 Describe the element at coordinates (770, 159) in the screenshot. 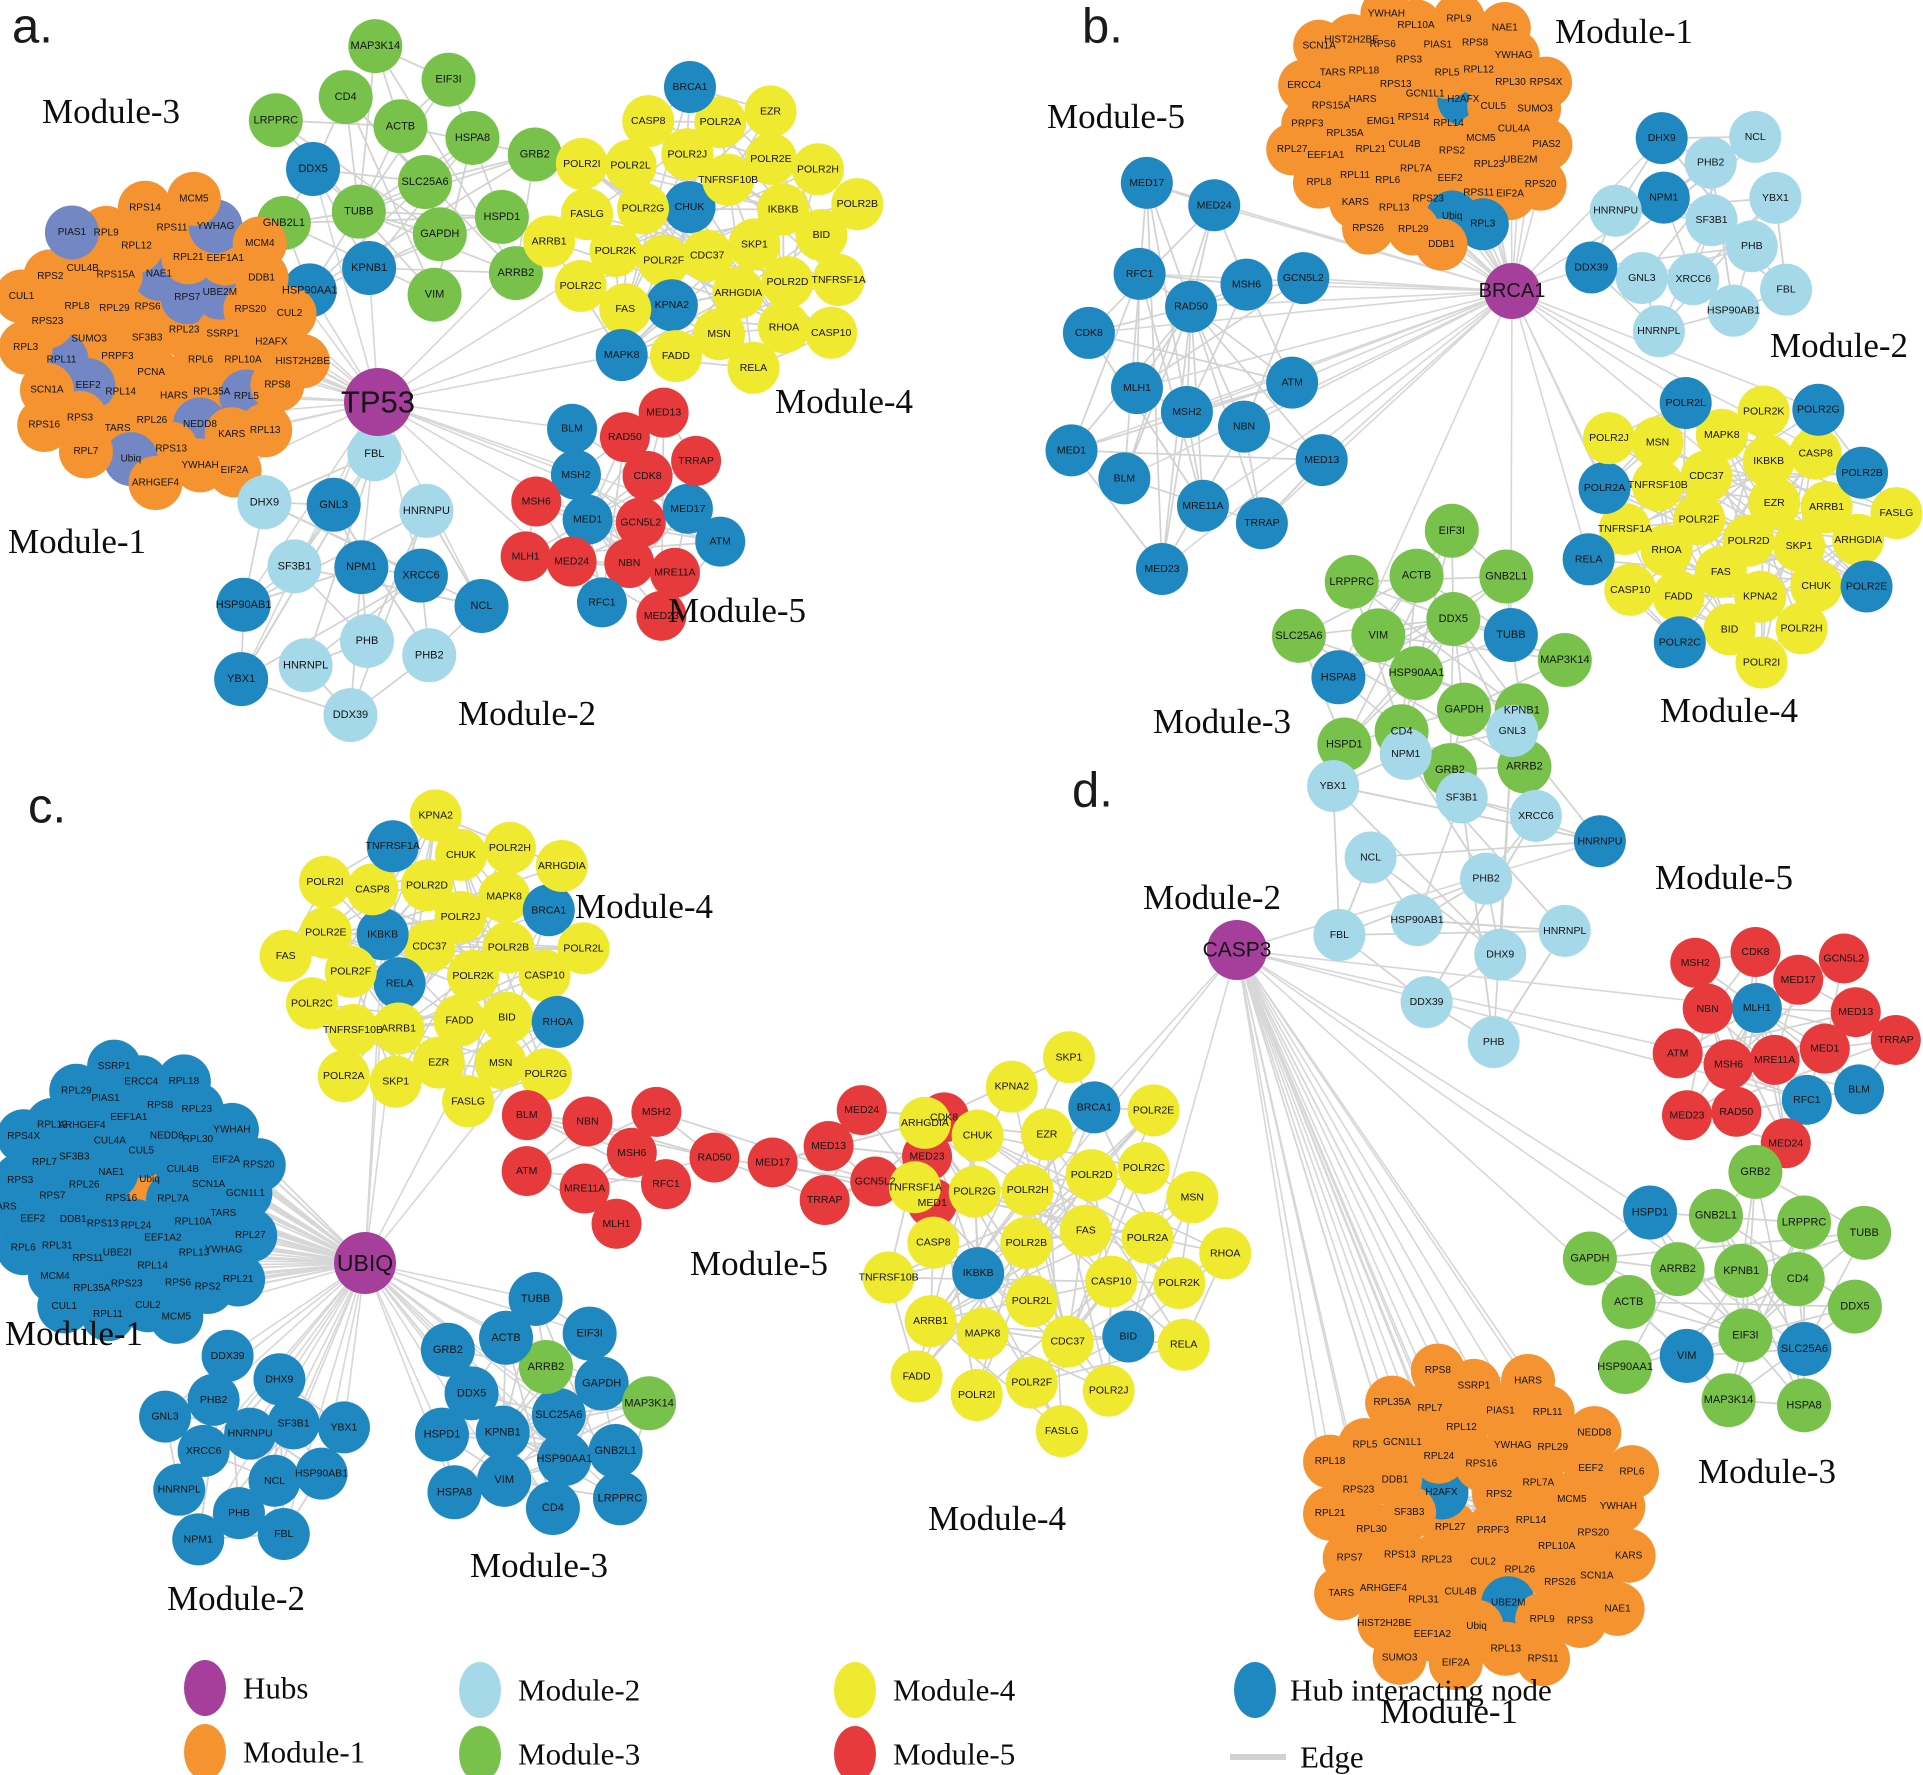

I see `node-polr2e` at that location.